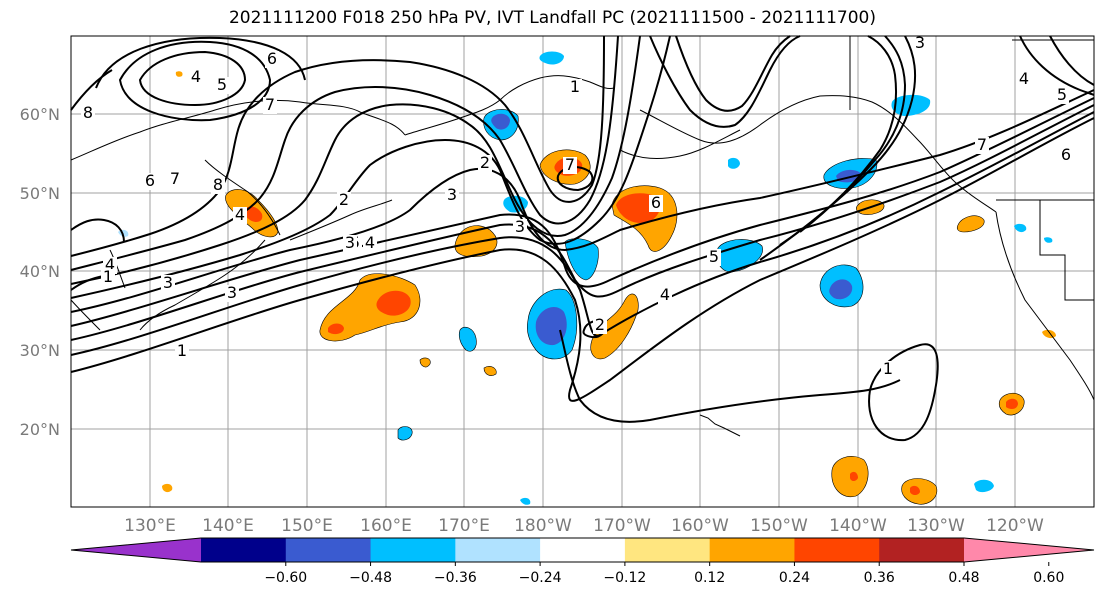  I want to click on contour-label: 5, so click(222, 84).